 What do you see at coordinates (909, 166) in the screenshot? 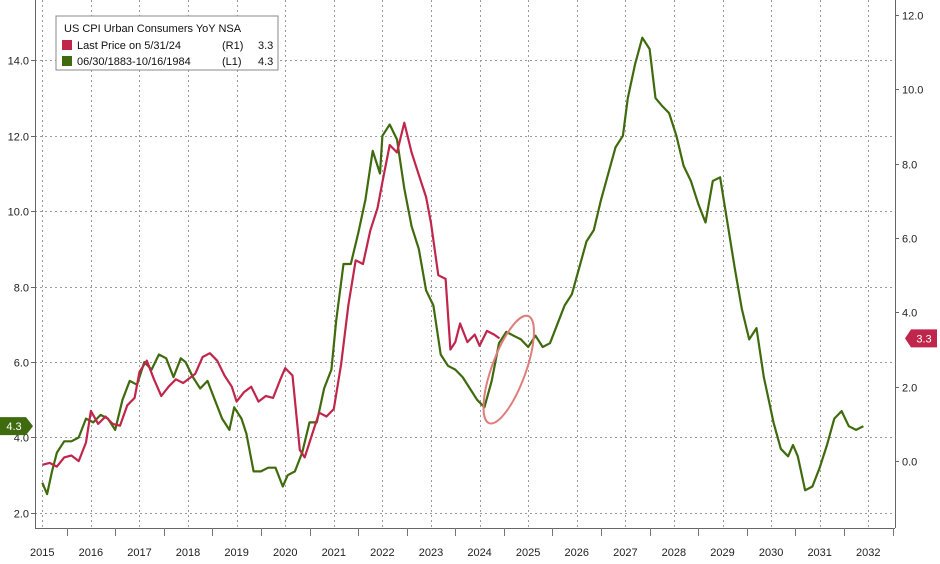
I see `right-tick-label: 8.0` at bounding box center [909, 166].